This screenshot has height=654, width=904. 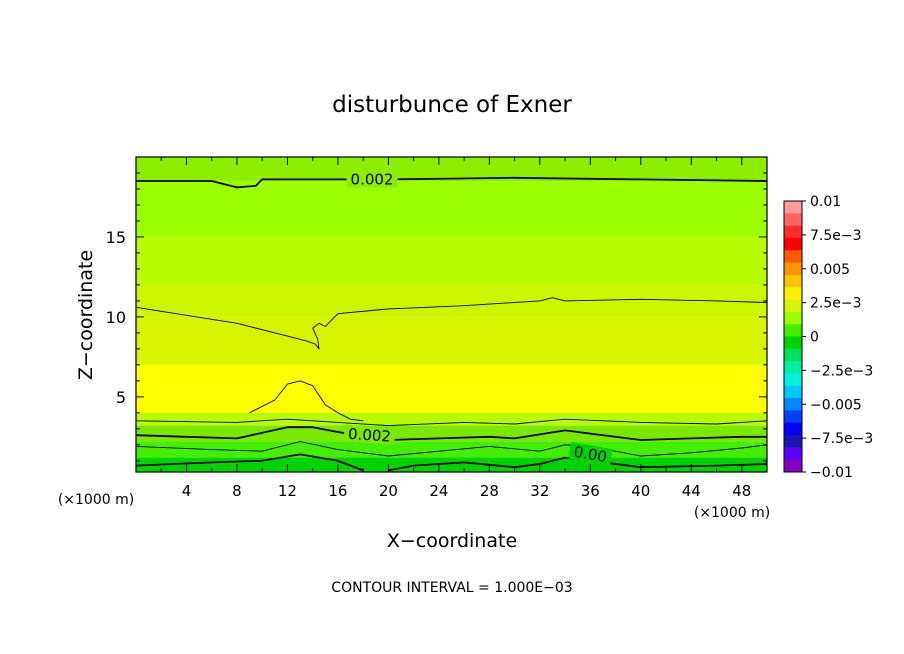 I want to click on y-tick-label: 5, so click(x=121, y=397).